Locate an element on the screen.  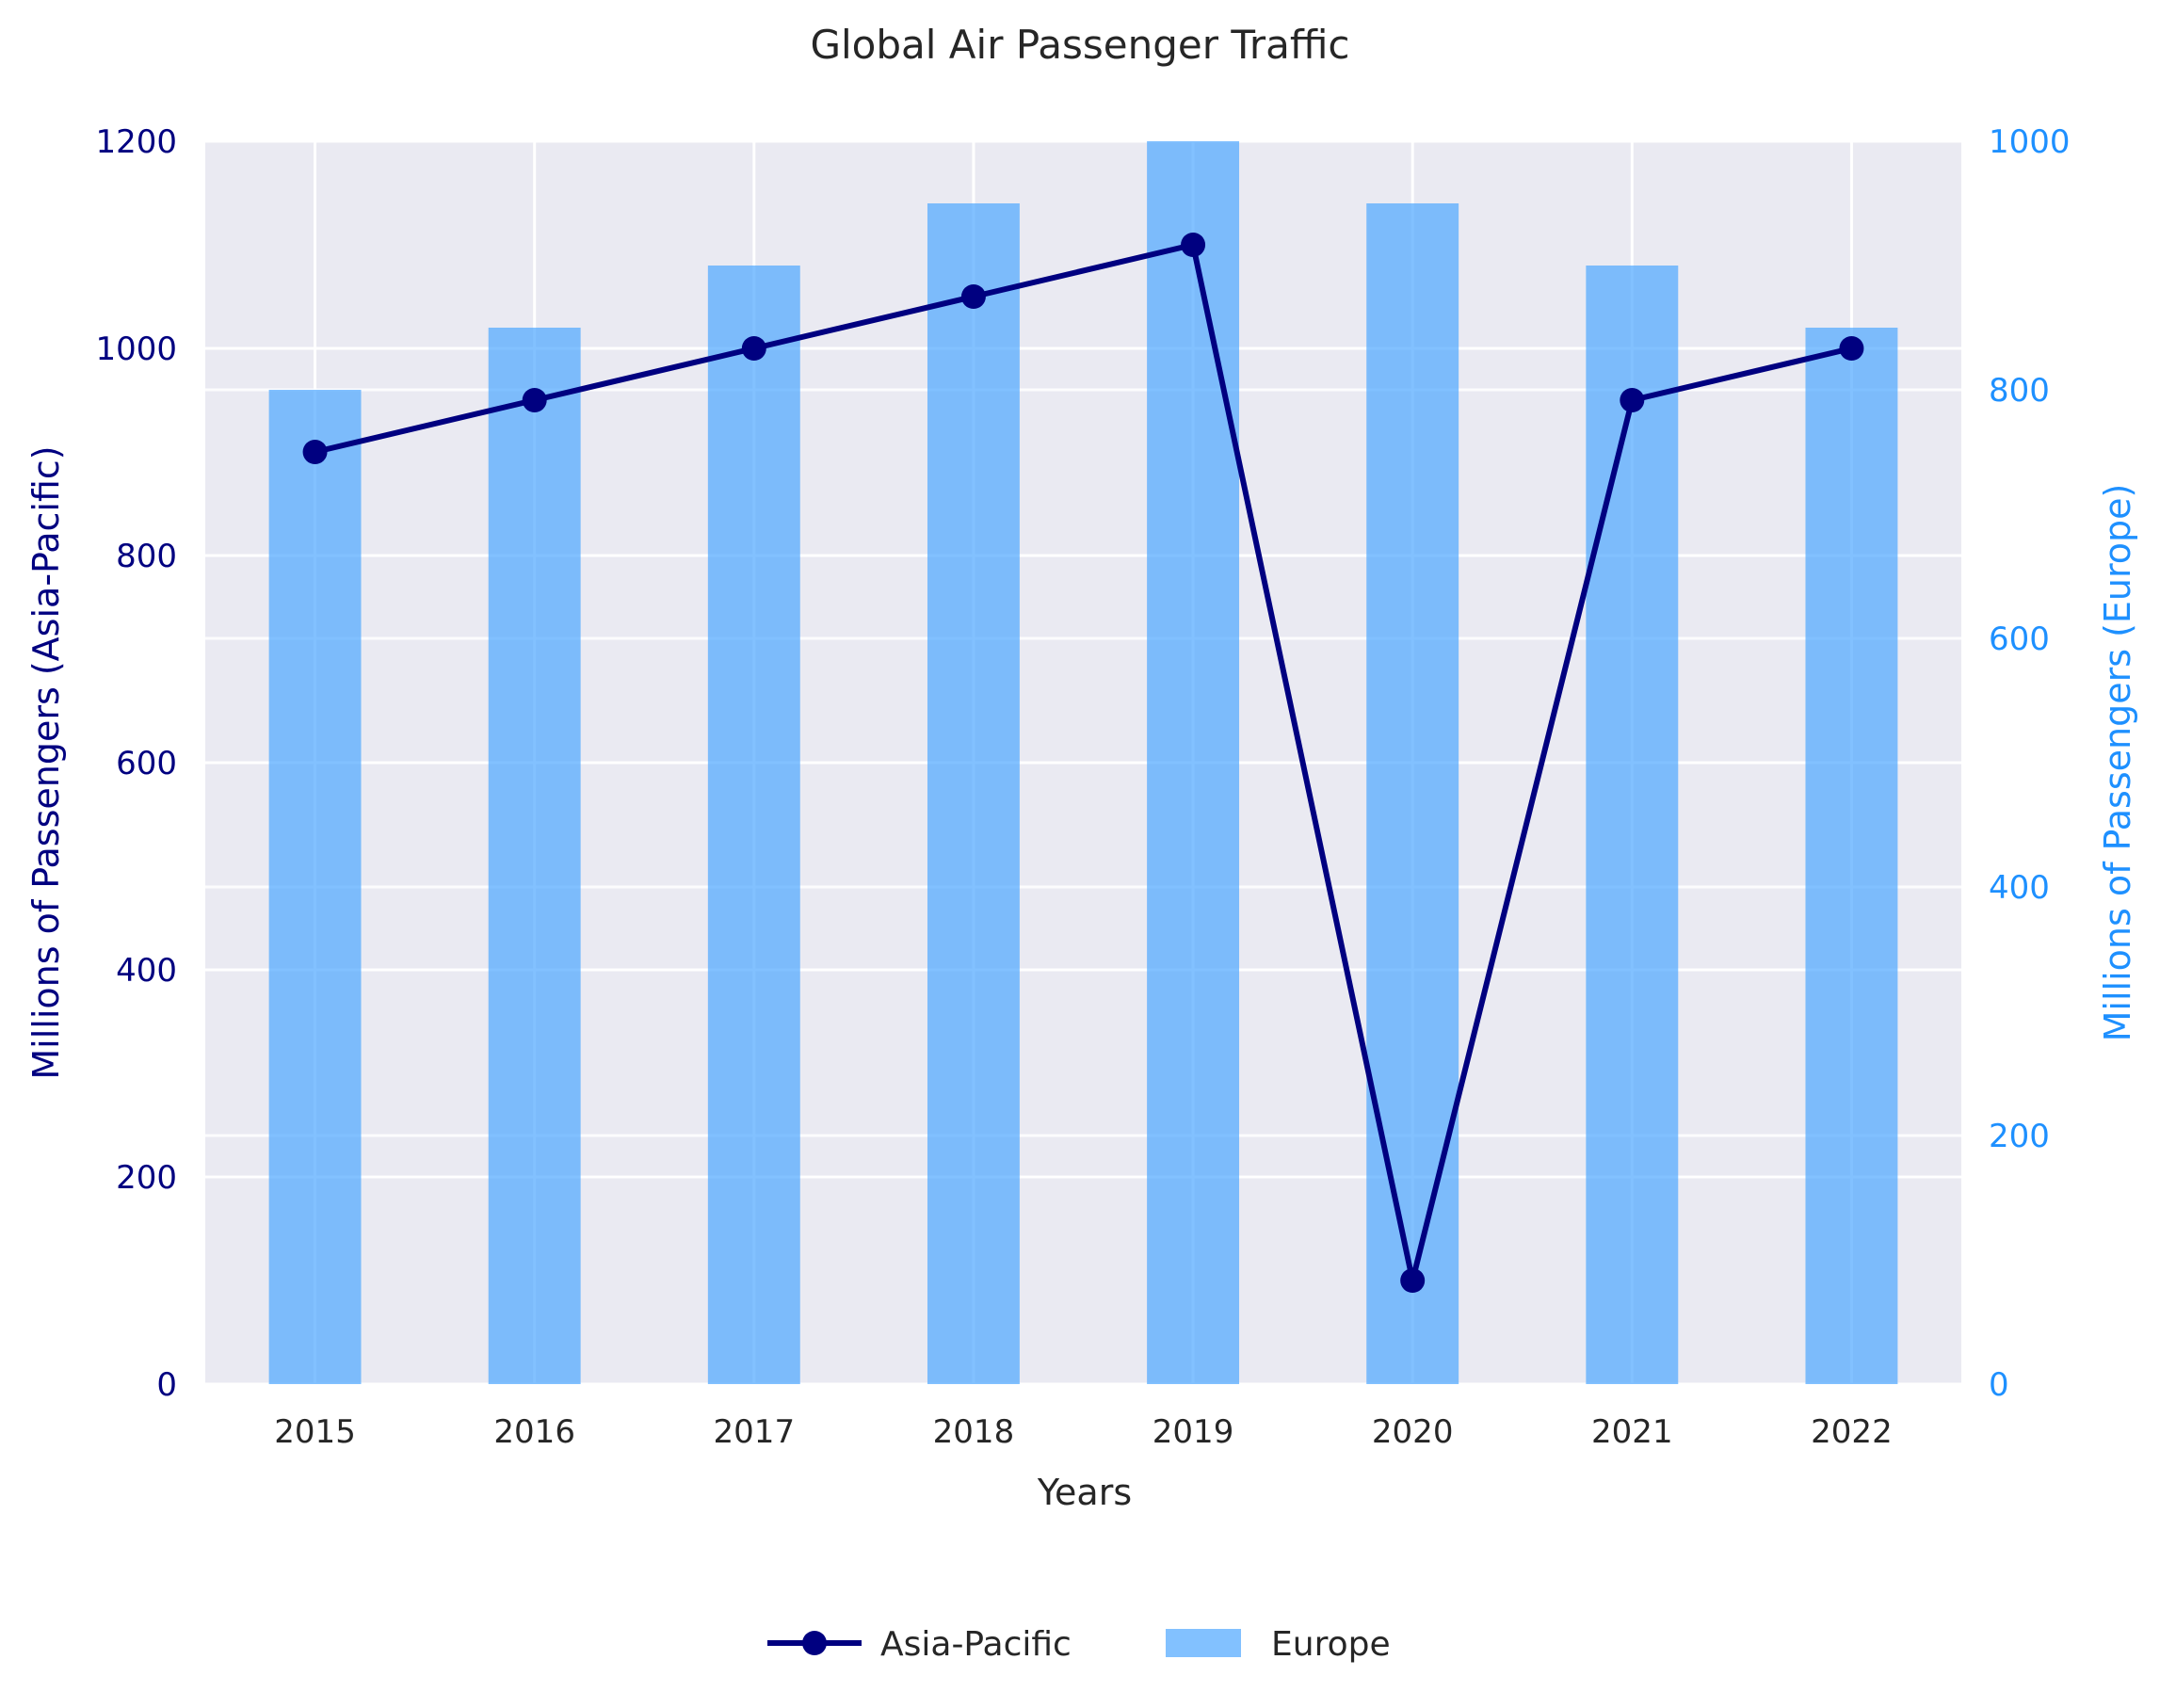
legend-item-europe: Europe is located at coordinates (1279, 1644).